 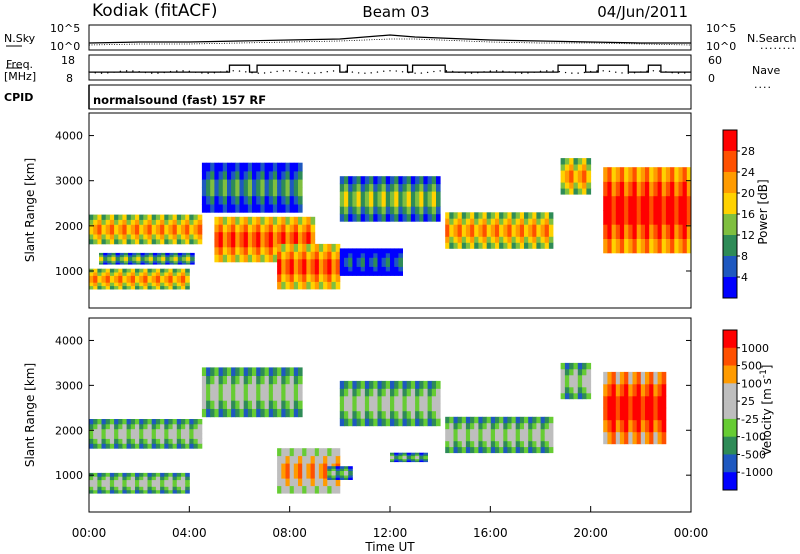 What do you see at coordinates (753, 437) in the screenshot?
I see `colorbar-tick-label: -100` at bounding box center [753, 437].